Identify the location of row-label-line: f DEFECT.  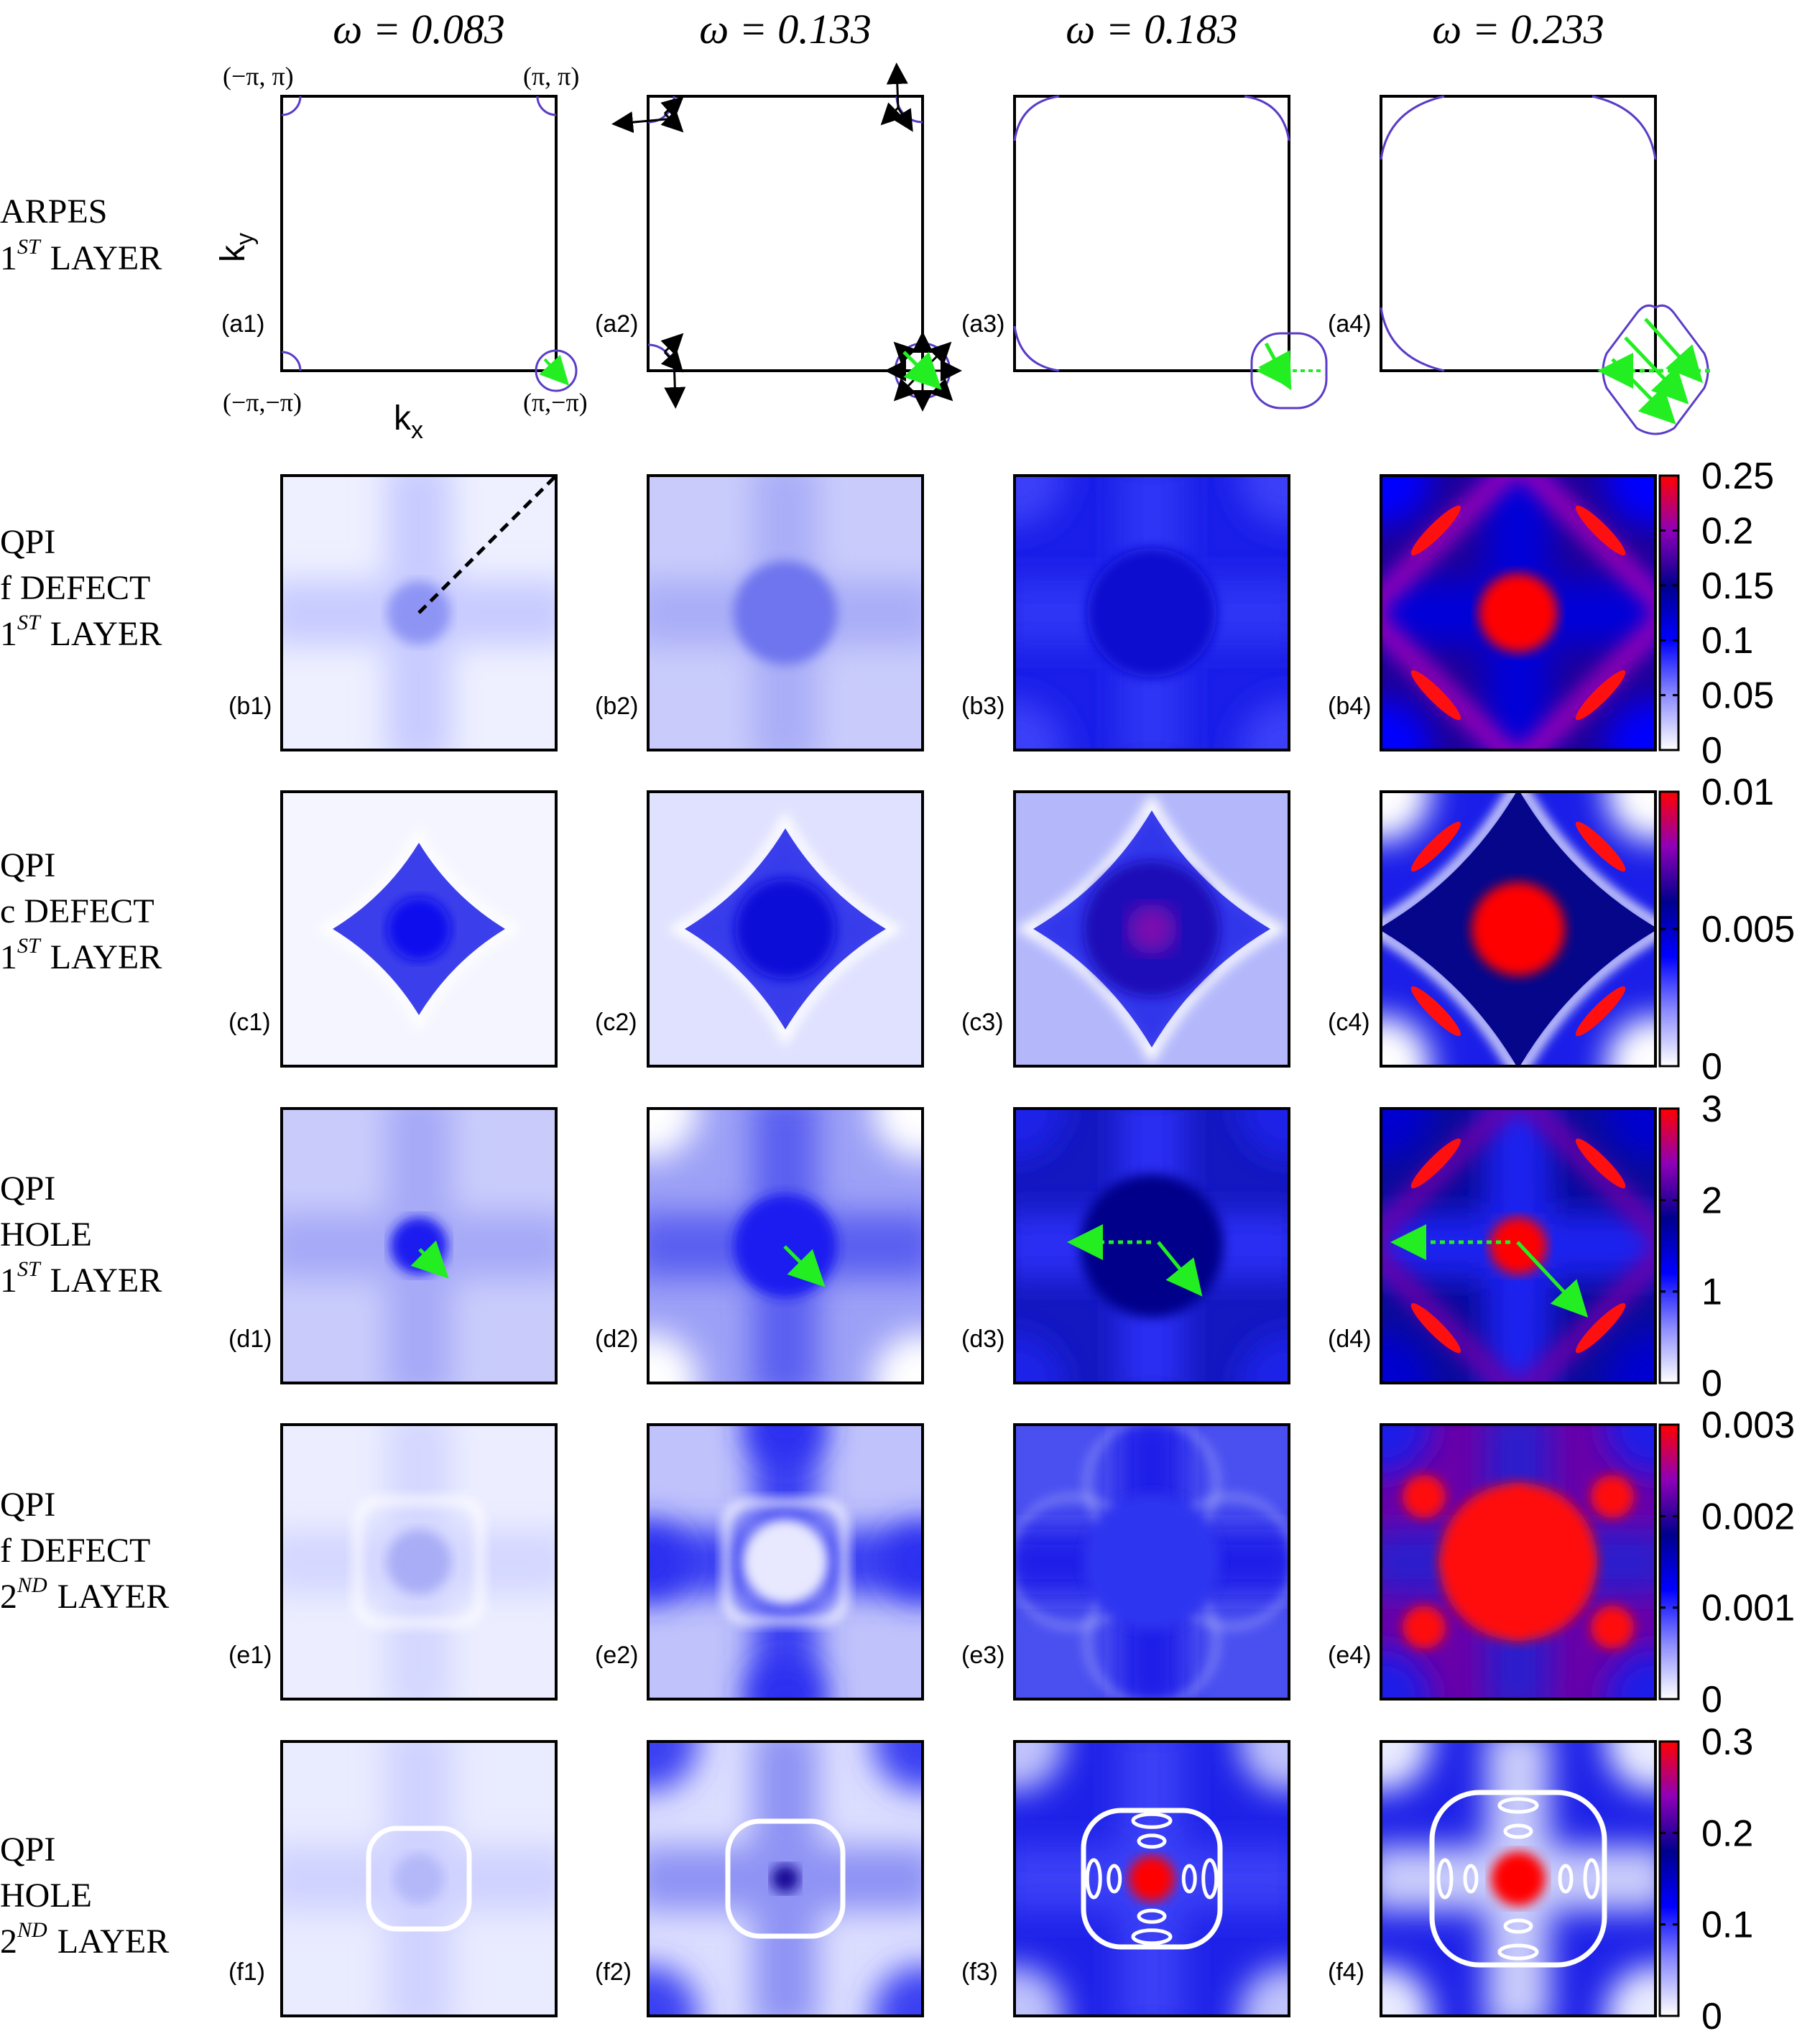
(75, 588).